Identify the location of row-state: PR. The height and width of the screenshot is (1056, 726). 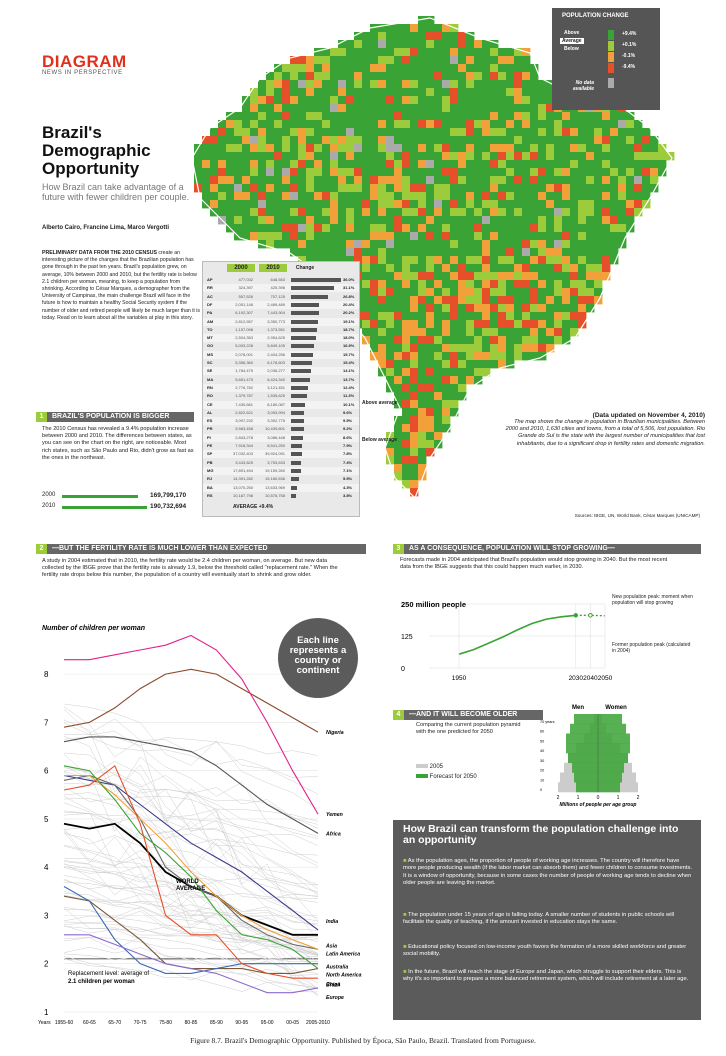
(210, 429).